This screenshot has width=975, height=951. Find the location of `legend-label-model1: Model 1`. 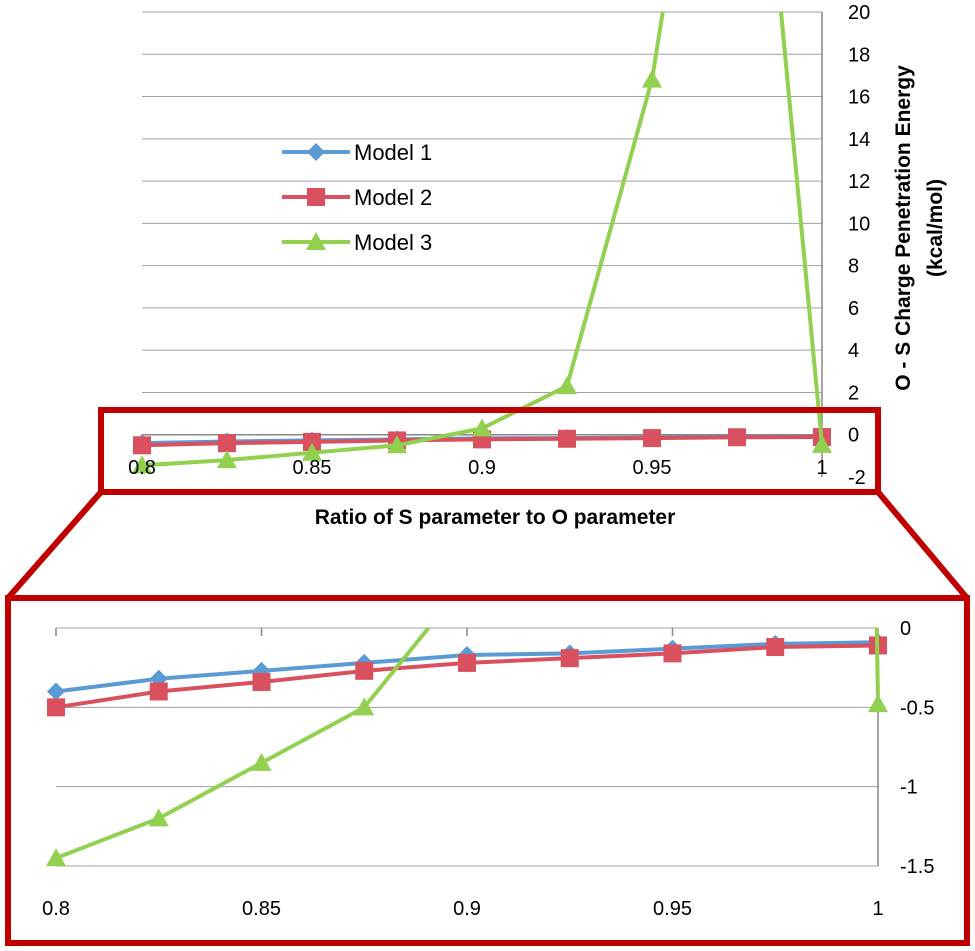

legend-label-model1: Model 1 is located at coordinates (393, 152).